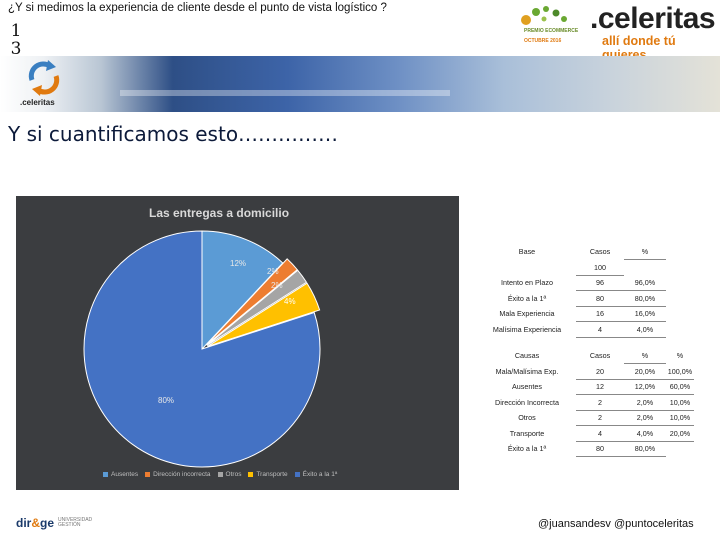 The width and height of the screenshot is (720, 540). I want to click on table1-header: %, so click(645, 252).